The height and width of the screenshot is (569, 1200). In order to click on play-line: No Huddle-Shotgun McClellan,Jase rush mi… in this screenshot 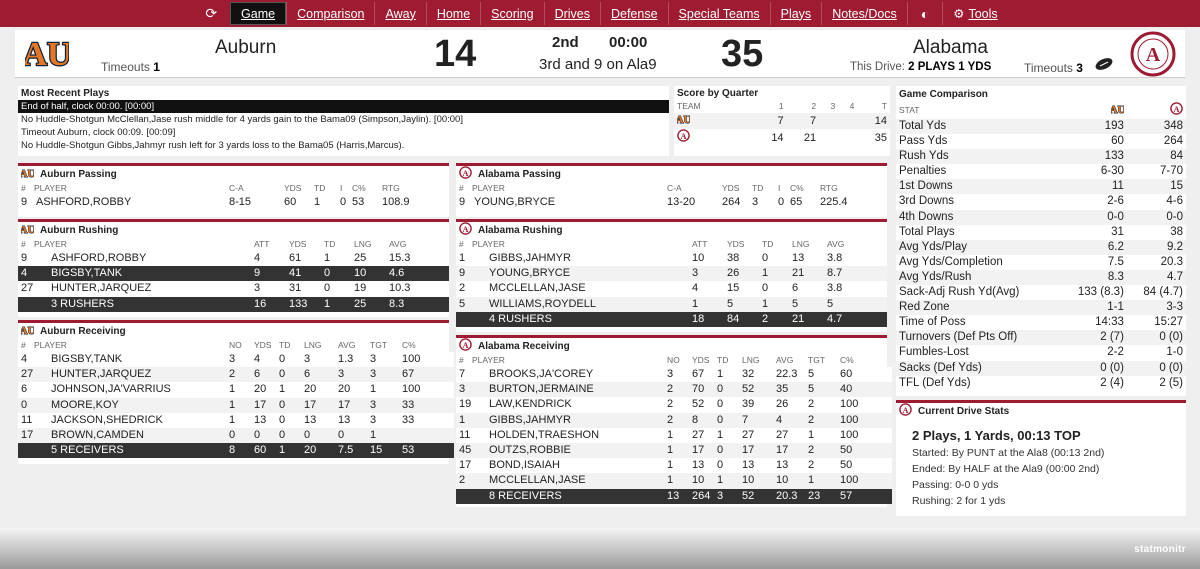, I will do `click(242, 119)`.